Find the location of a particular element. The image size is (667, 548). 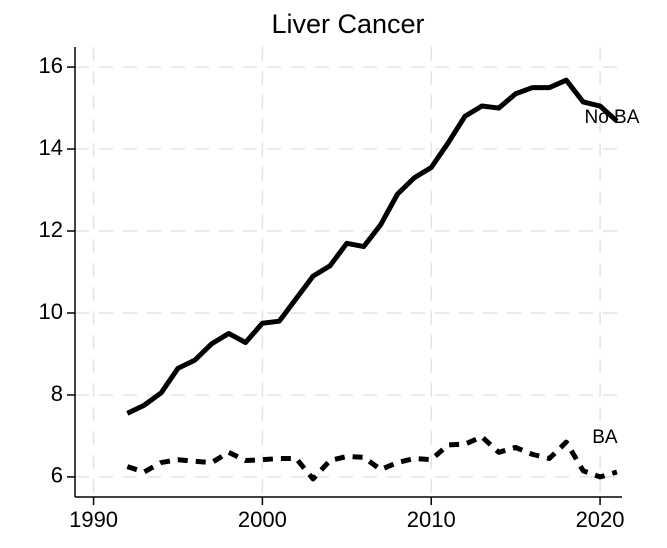

y-tick-label: 12 is located at coordinates (51, 229).